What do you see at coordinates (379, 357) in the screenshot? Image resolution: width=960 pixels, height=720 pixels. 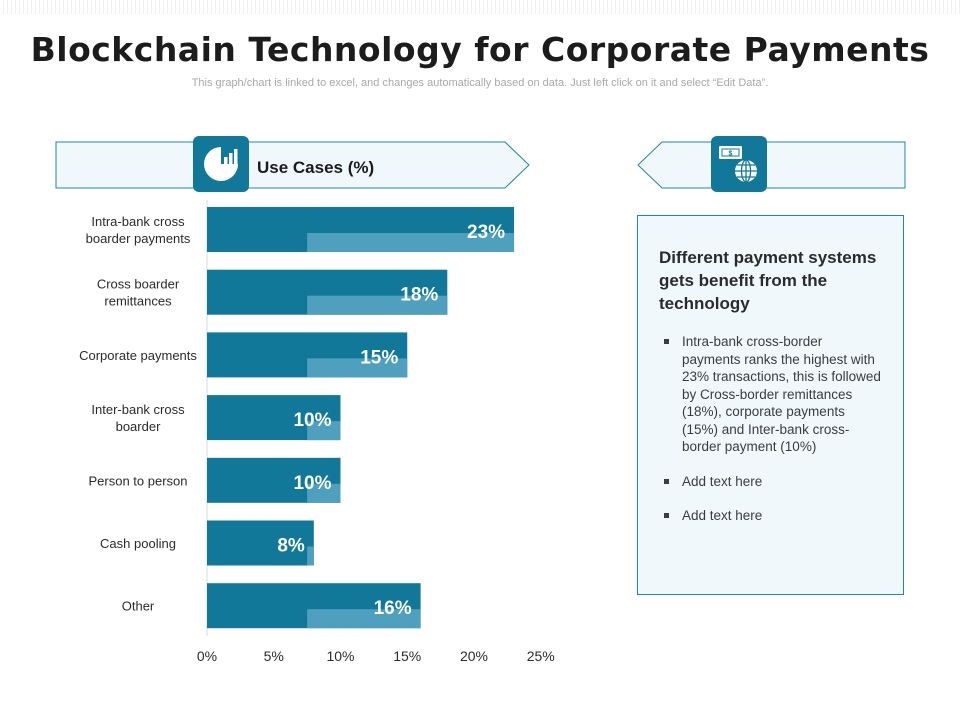 I see `bar-data-label: 15%` at bounding box center [379, 357].